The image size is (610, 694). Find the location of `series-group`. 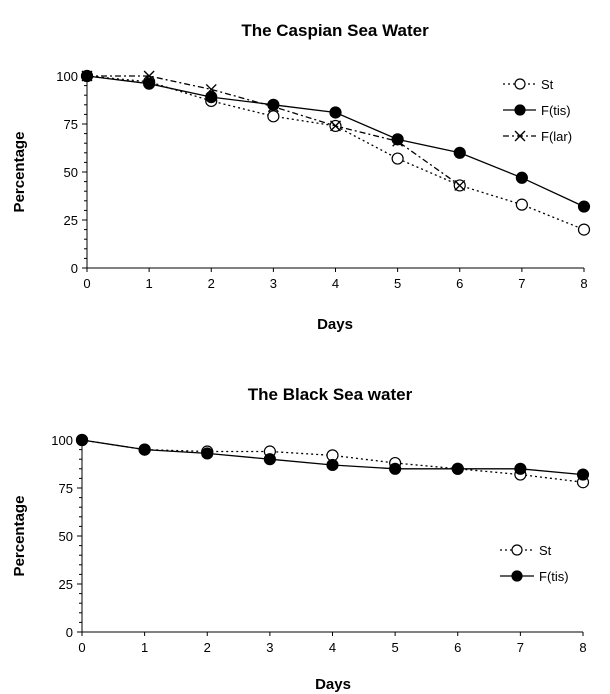

series-group is located at coordinates (332, 461).